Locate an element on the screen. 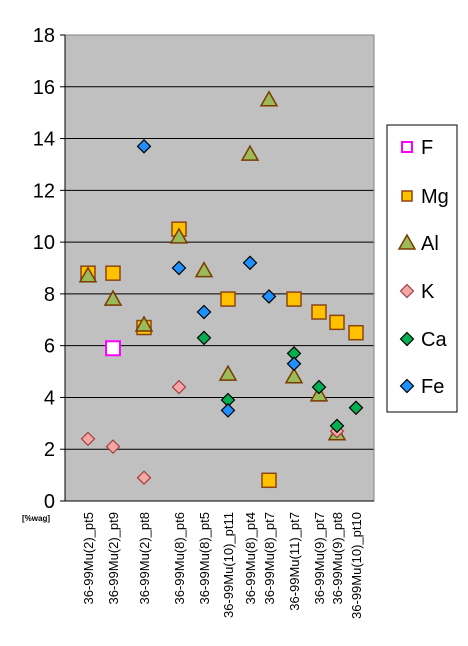 The height and width of the screenshot is (646, 468). y-tick-label: 18 is located at coordinates (44, 36).